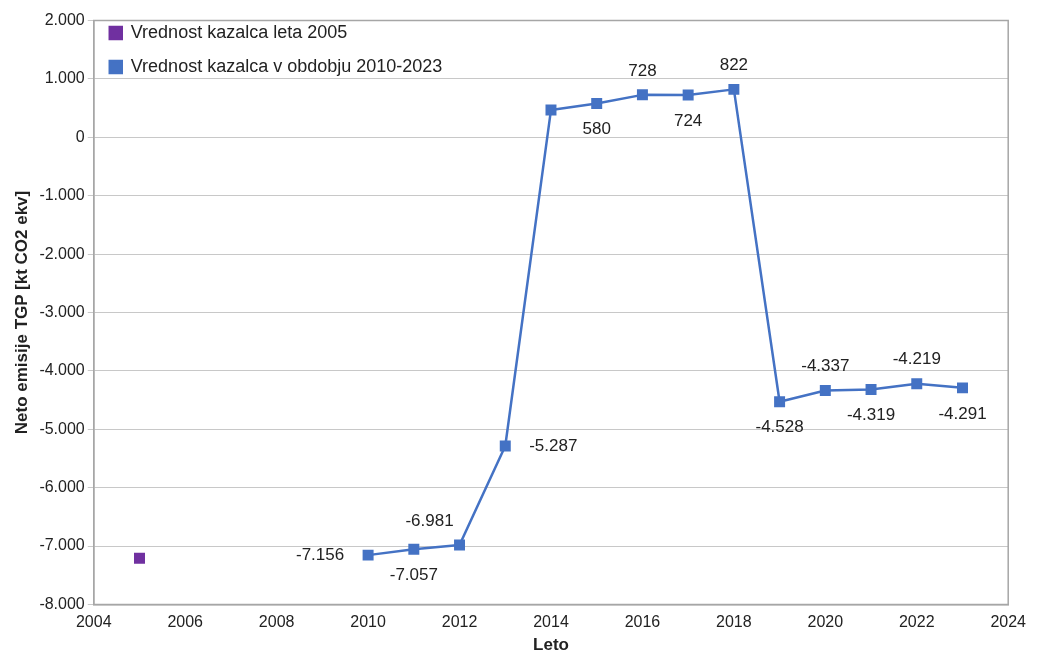 This screenshot has height=664, width=1037. Describe the element at coordinates (779, 427) in the screenshot. I see `data-label: -4.528` at that location.